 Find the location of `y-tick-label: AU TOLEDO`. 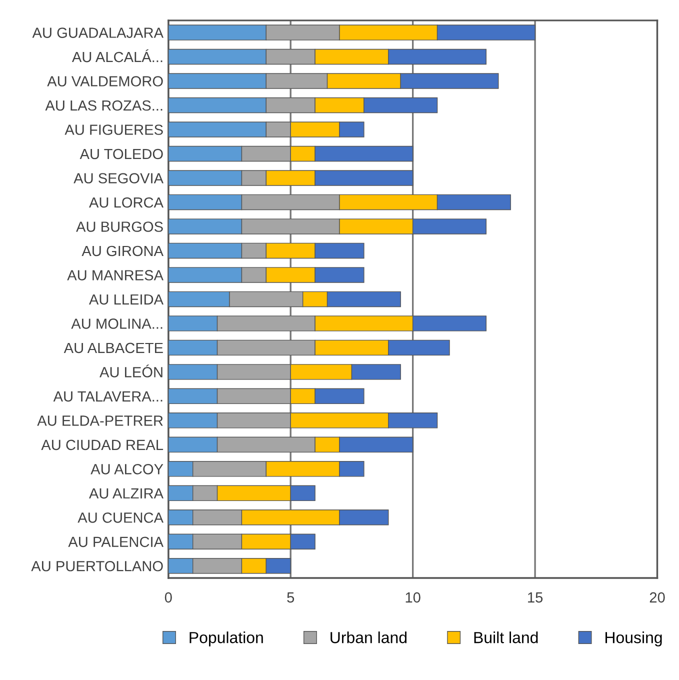

y-tick-label: AU TOLEDO is located at coordinates (121, 154).